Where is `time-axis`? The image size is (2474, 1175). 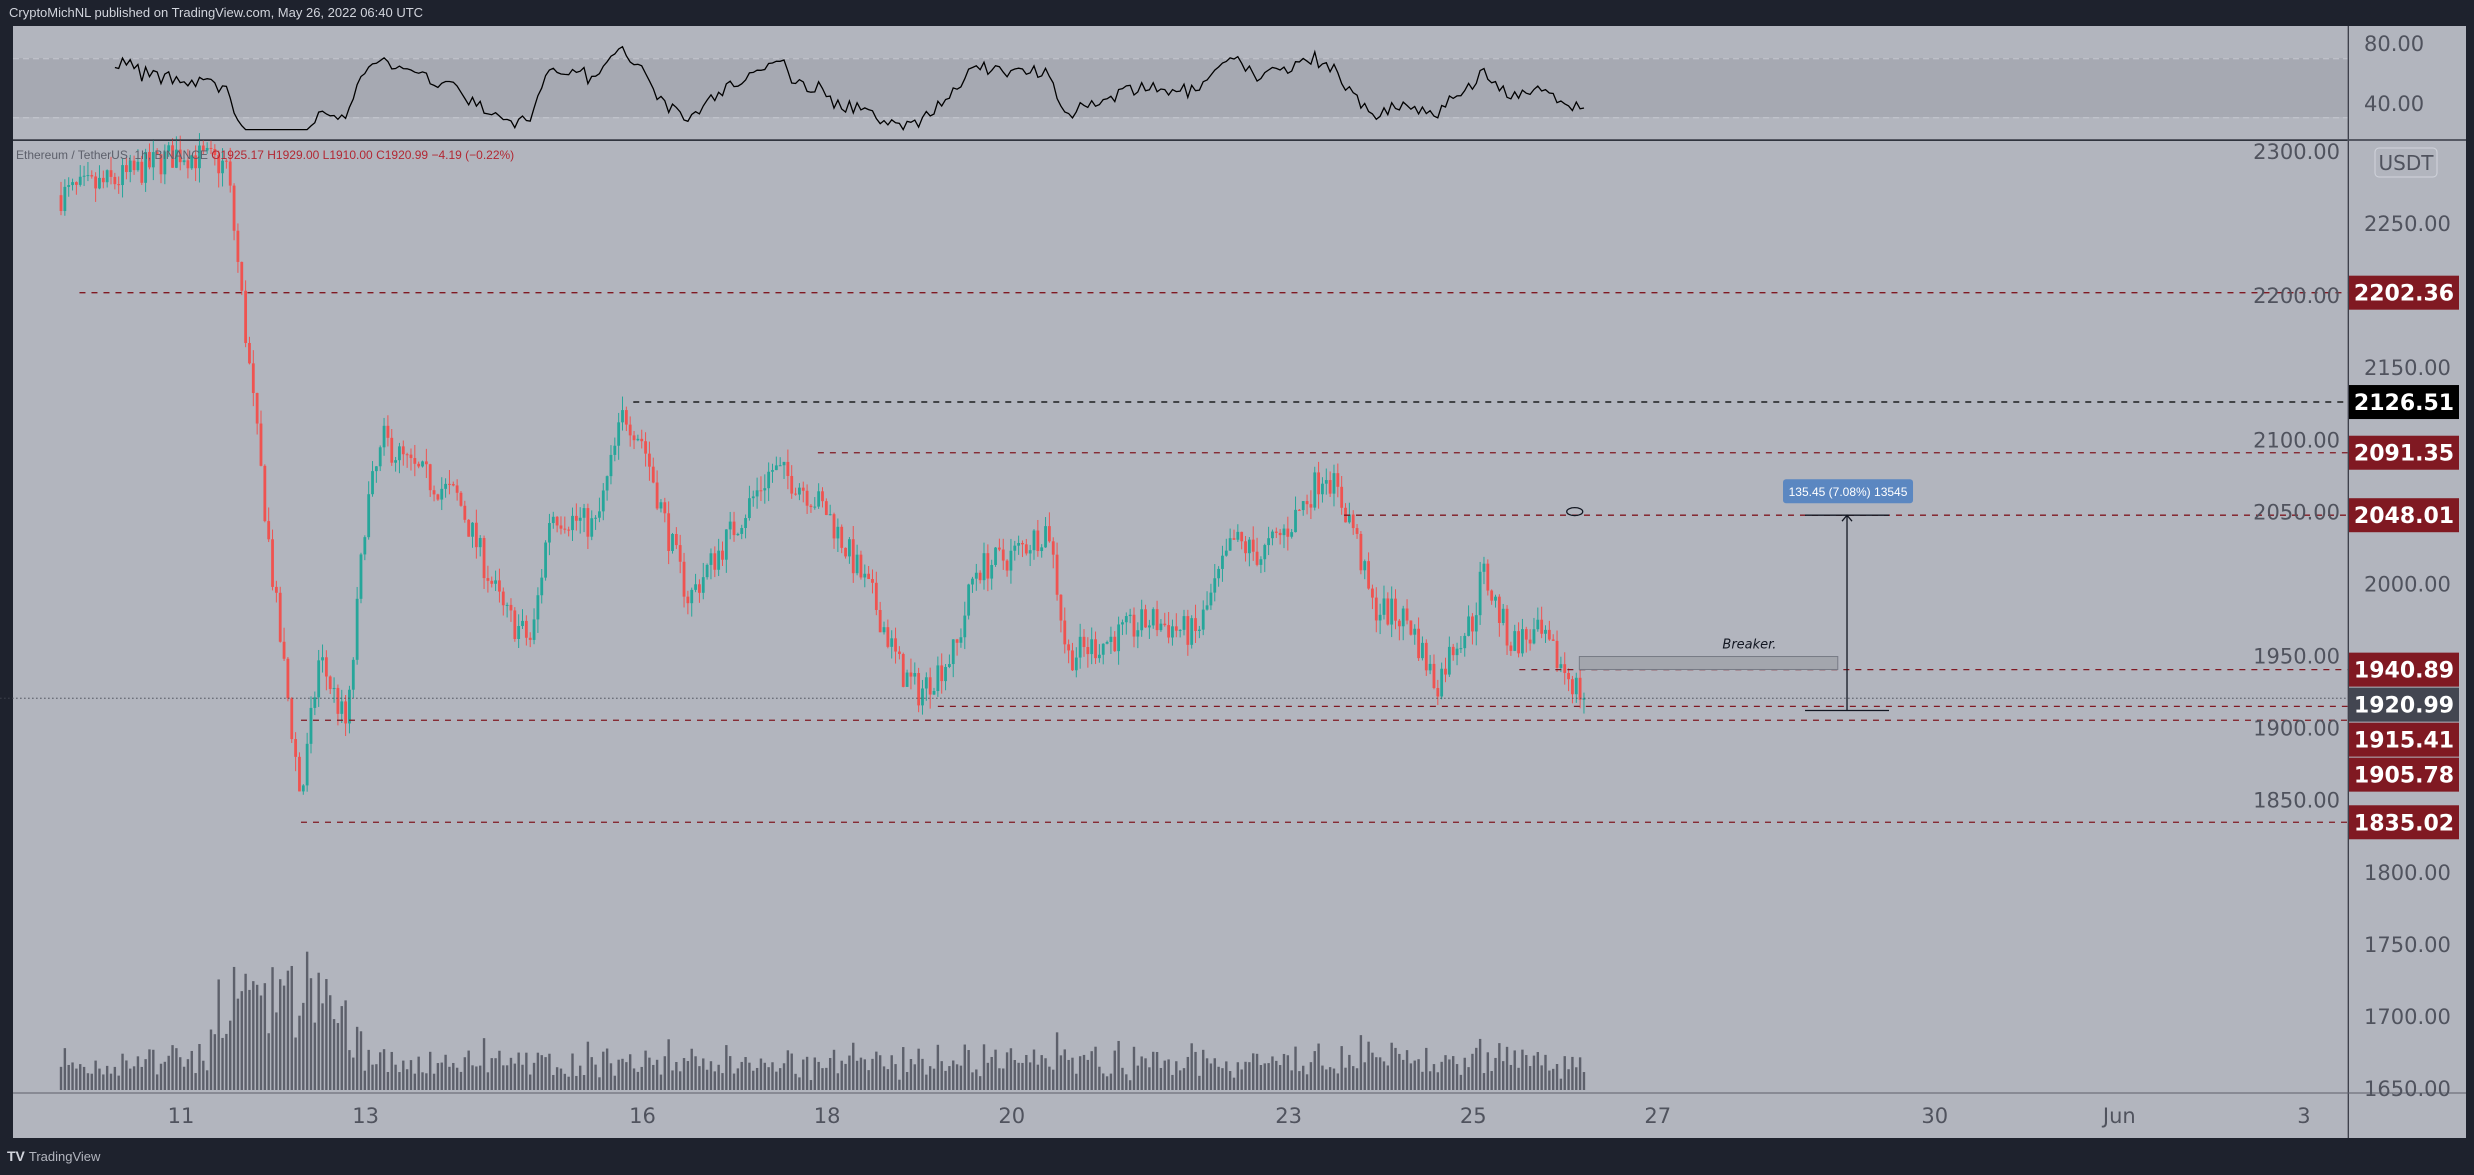
time-axis is located at coordinates (1180, 1115).